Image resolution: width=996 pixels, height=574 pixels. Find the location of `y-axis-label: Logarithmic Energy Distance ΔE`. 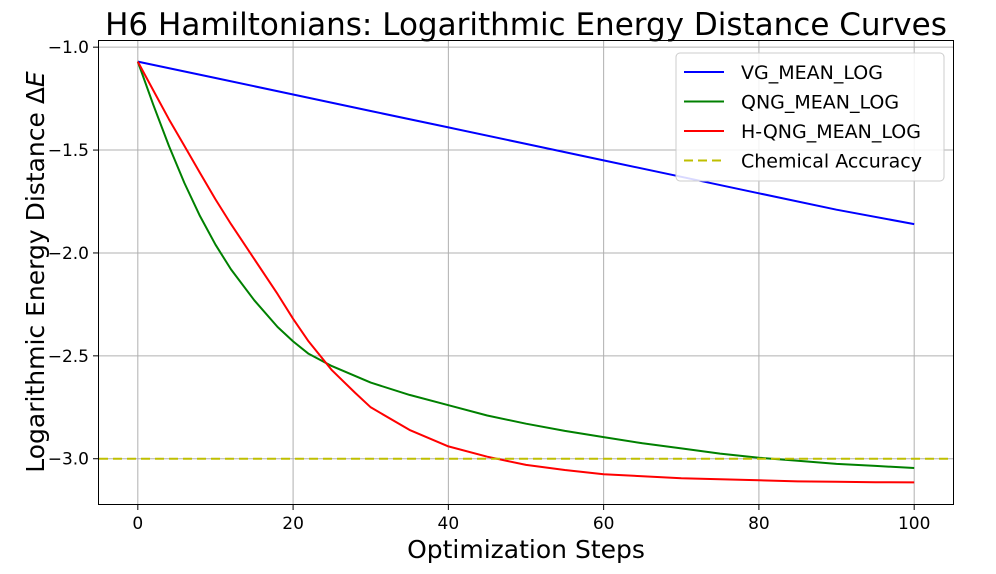

y-axis-label: Logarithmic Energy Distance ΔE is located at coordinates (35, 272).